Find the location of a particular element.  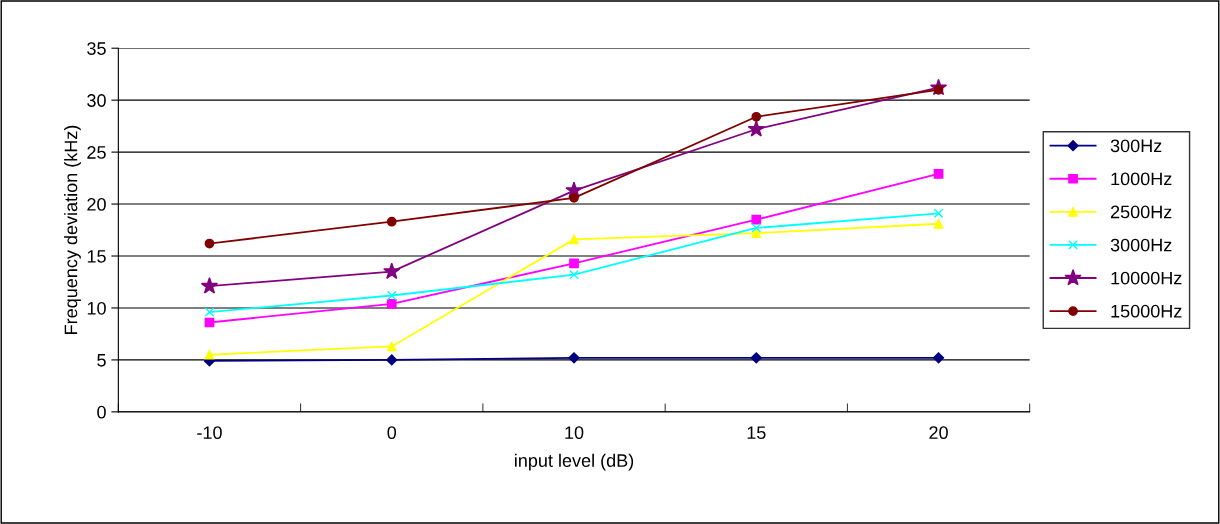

x-axis-title: input level (dB) is located at coordinates (574, 462).